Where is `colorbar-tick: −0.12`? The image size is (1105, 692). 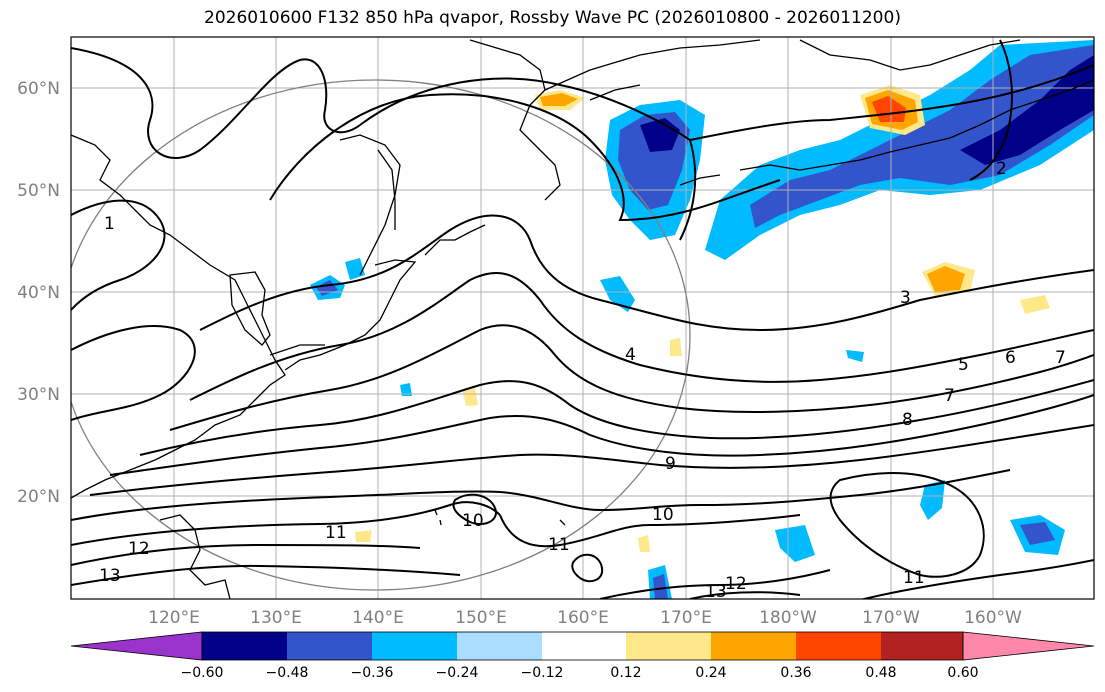
colorbar-tick: −0.12 is located at coordinates (542, 673).